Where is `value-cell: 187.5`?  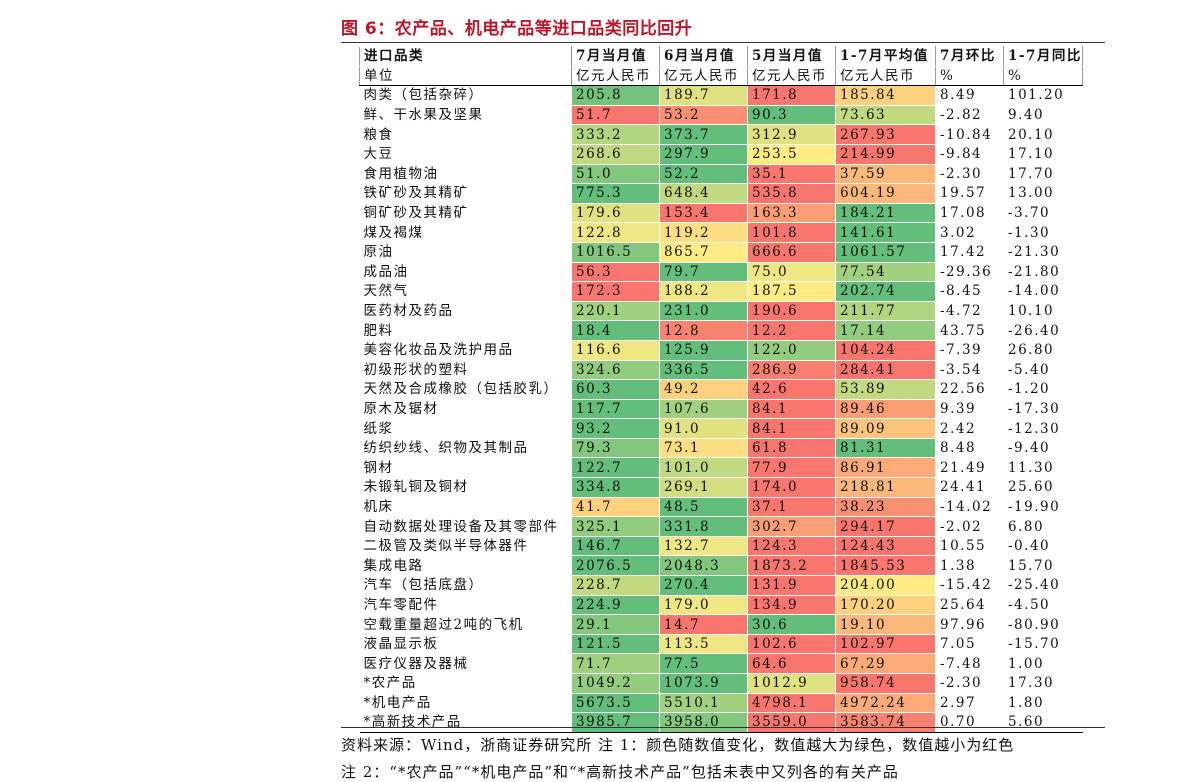
value-cell: 187.5 is located at coordinates (791, 291).